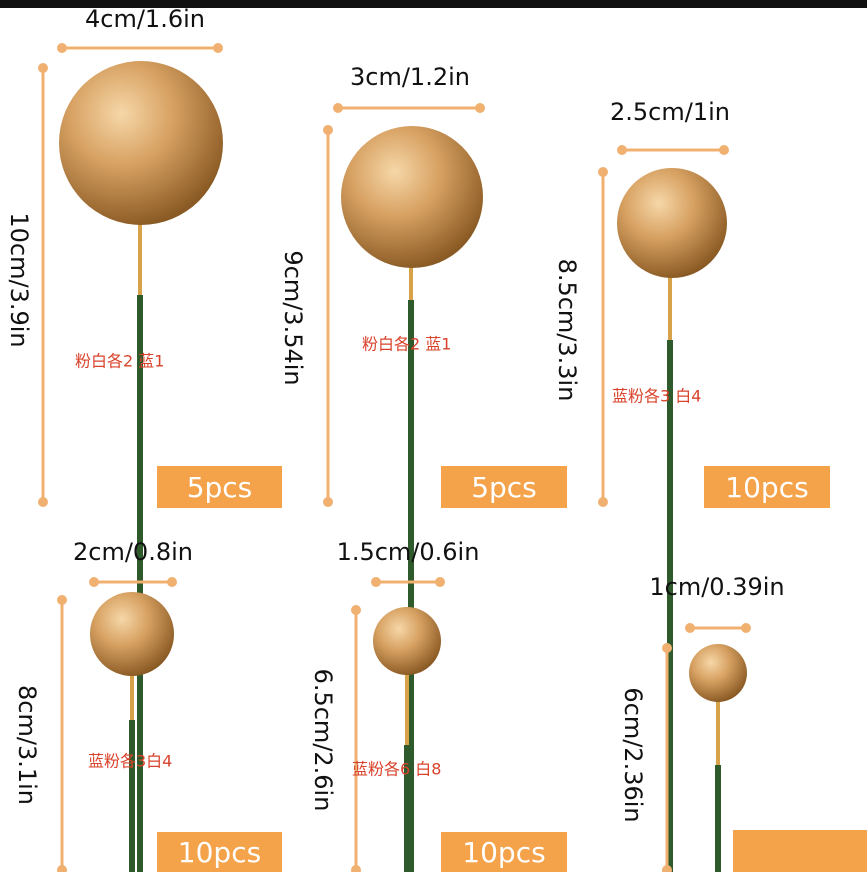 This screenshot has height=872, width=867. What do you see at coordinates (145, 19) in the screenshot?
I see `width-label: 4cm/1.6in` at bounding box center [145, 19].